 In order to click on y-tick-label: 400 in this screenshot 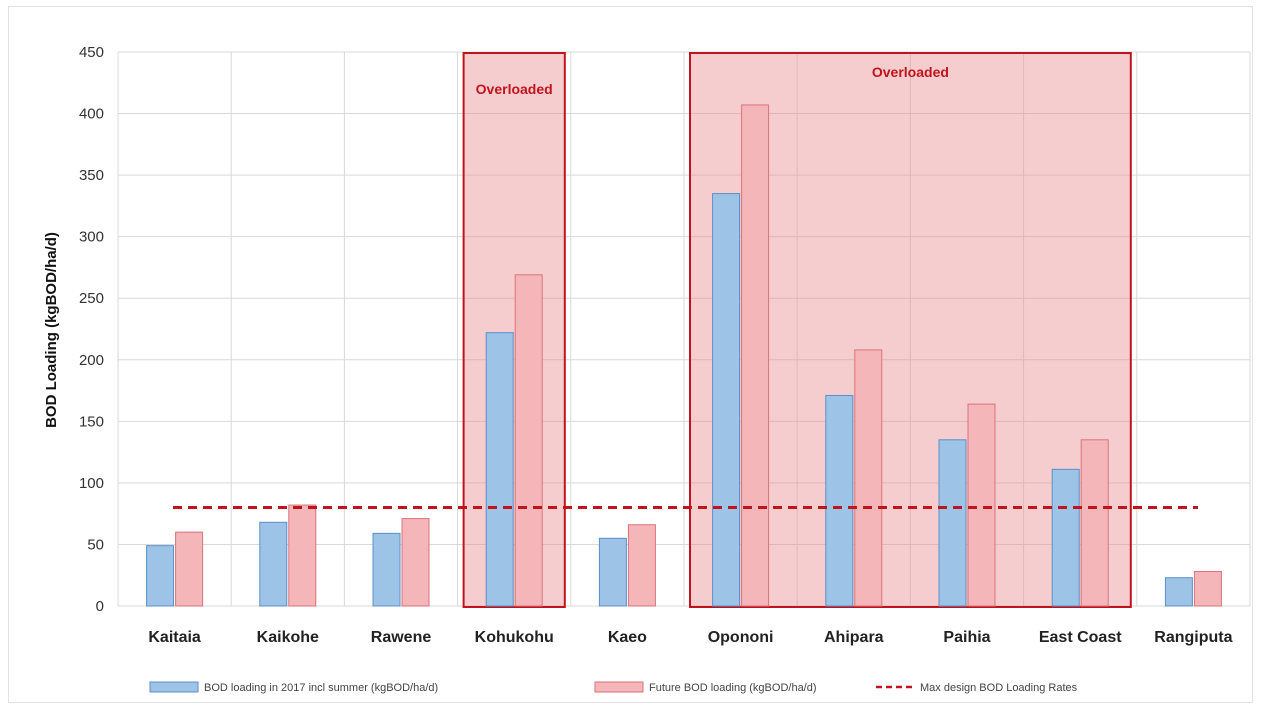, I will do `click(91, 114)`.